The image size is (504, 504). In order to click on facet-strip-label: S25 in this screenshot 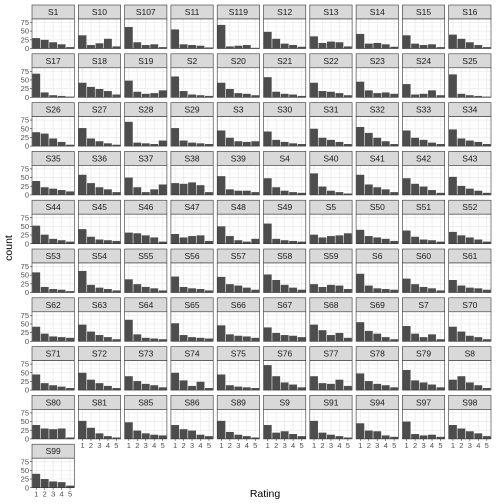, I will do `click(469, 61)`.